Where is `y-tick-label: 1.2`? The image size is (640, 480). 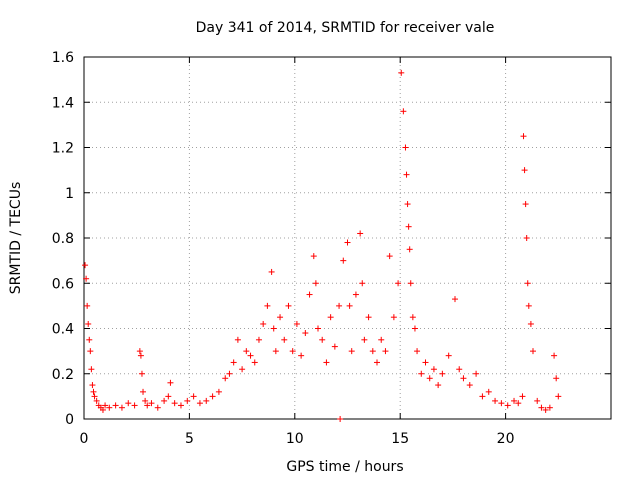 y-tick-label: 1.2 is located at coordinates (63, 149).